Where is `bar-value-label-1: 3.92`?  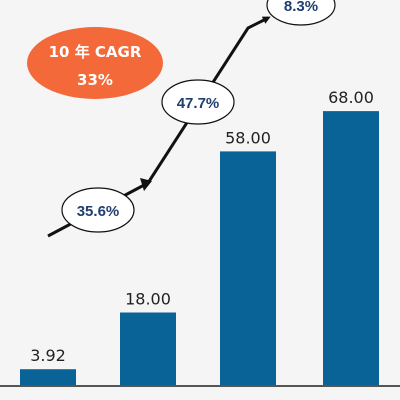
bar-value-label-1: 3.92 is located at coordinates (48, 355).